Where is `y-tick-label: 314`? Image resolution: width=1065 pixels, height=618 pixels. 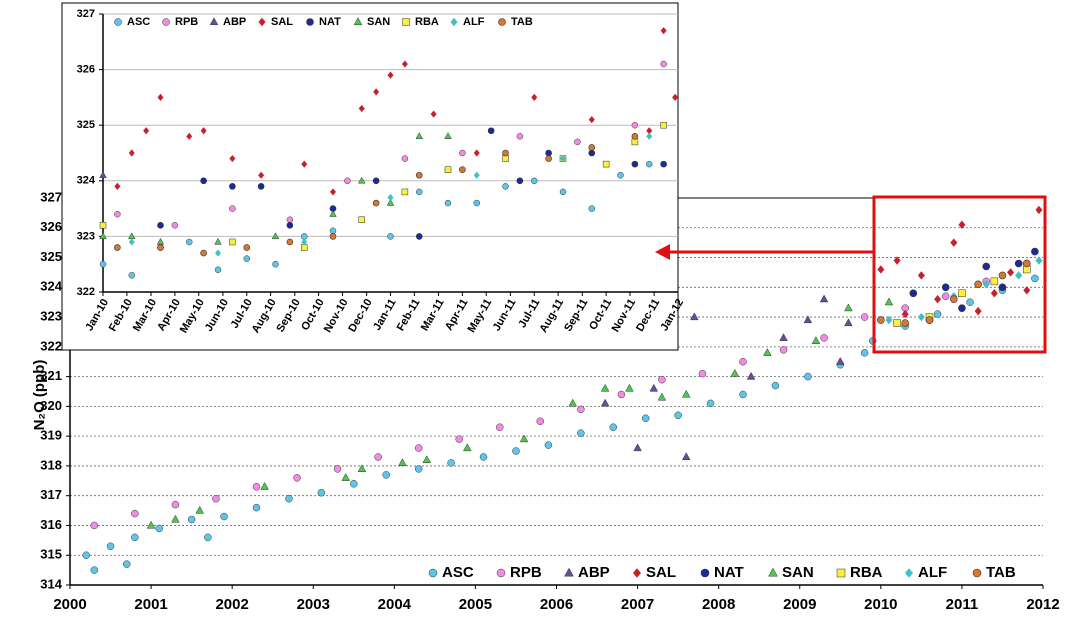 y-tick-label: 314 is located at coordinates (51, 583).